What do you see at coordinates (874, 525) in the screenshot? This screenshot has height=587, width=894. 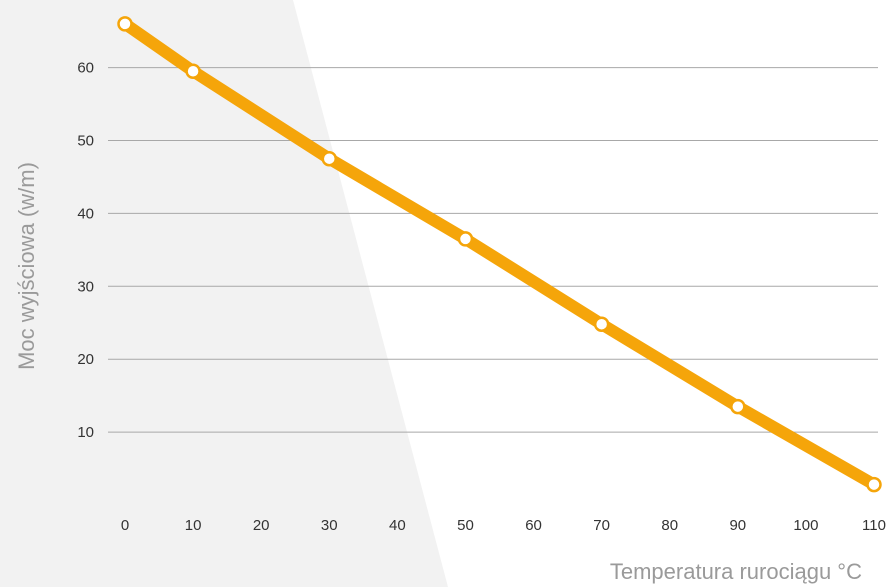 I see `x-tick-label: 110` at bounding box center [874, 525].